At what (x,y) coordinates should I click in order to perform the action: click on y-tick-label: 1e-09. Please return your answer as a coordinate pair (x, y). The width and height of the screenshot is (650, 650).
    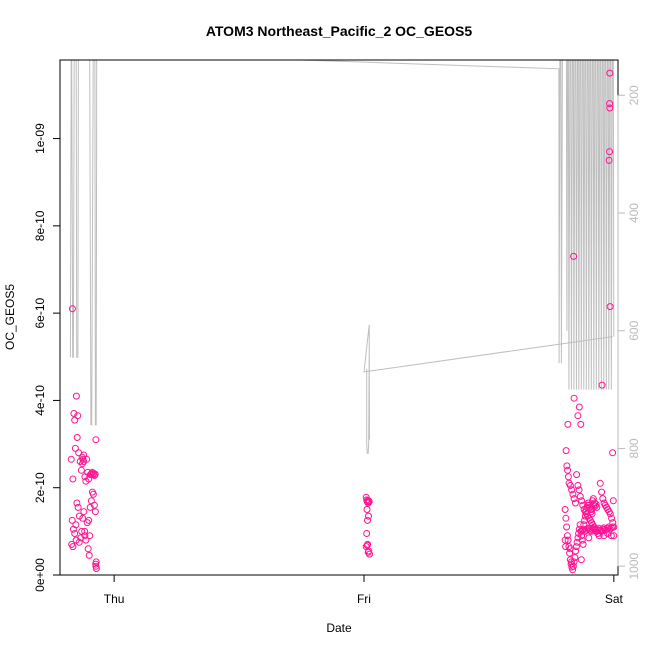
    Looking at the image, I should click on (40, 138).